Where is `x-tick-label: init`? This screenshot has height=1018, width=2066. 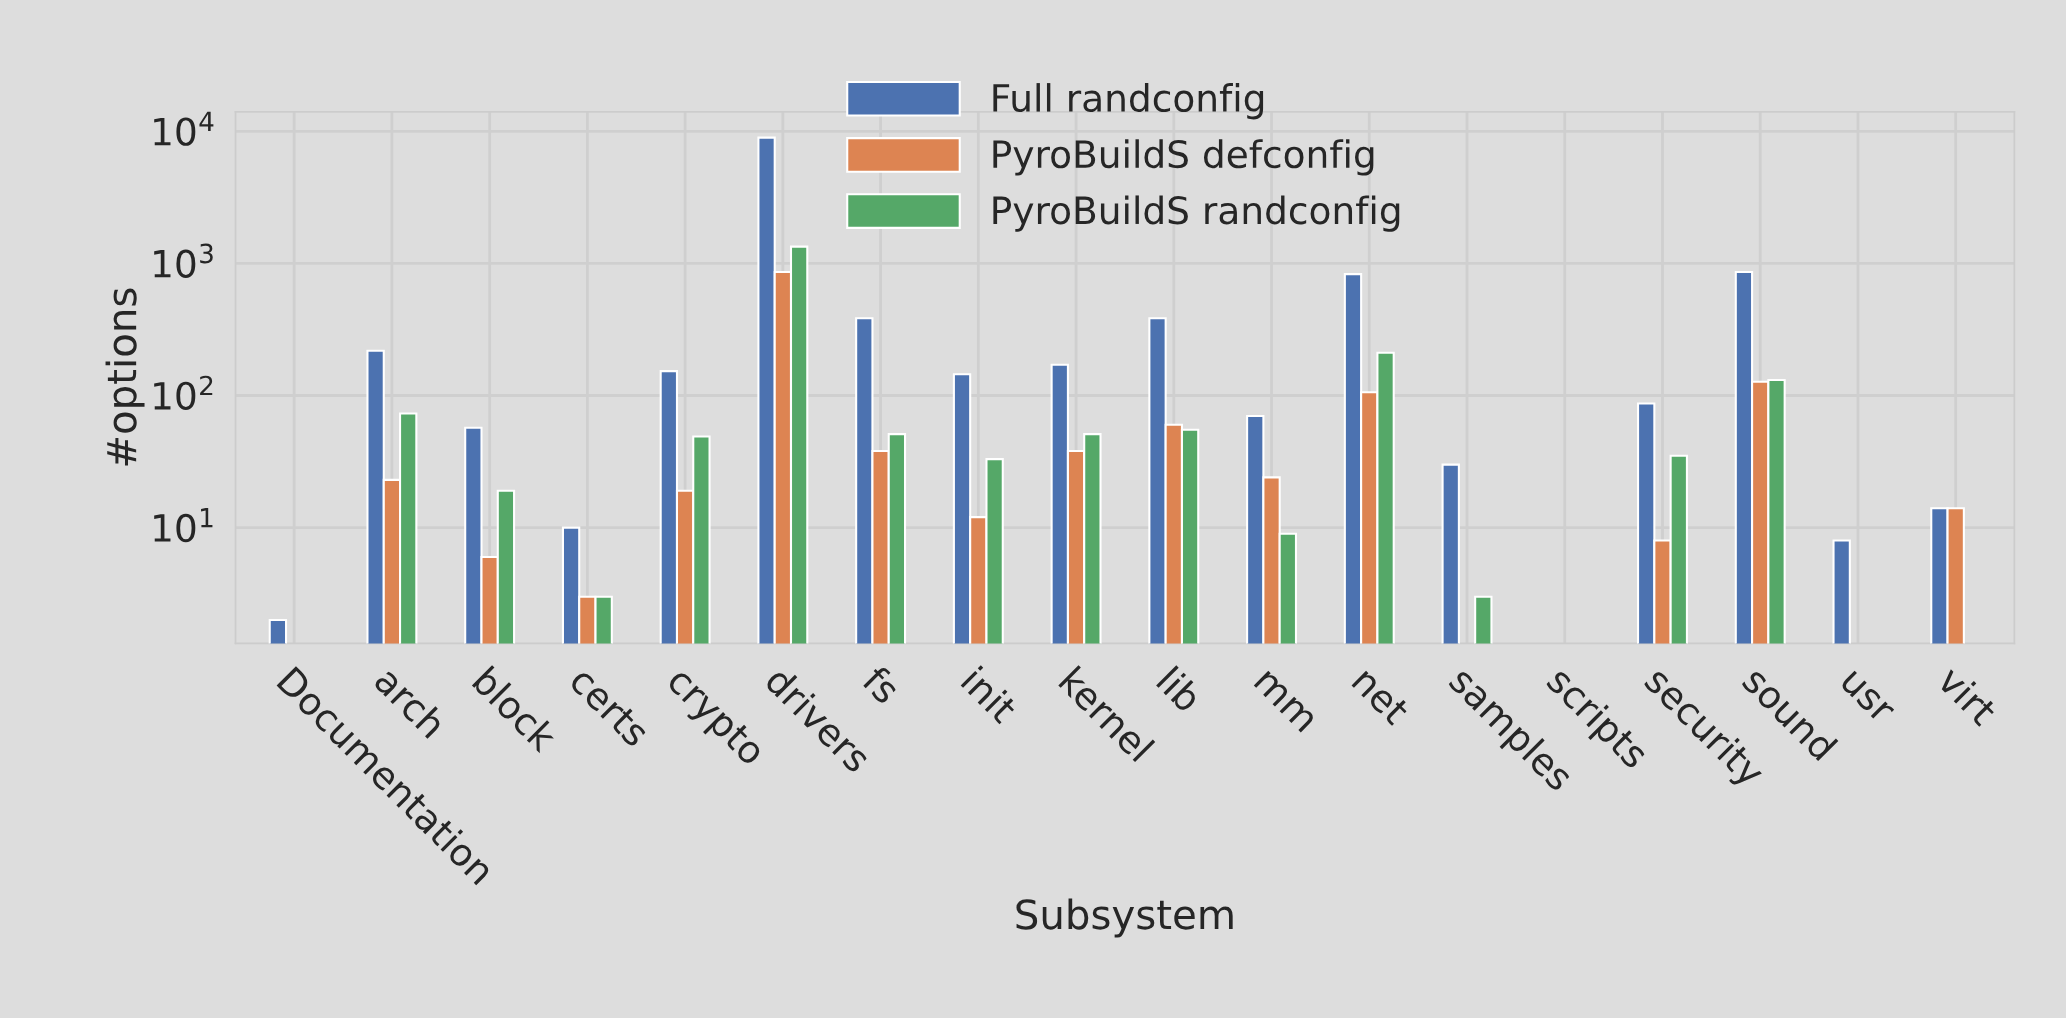
x-tick-label: init is located at coordinates (990, 695).